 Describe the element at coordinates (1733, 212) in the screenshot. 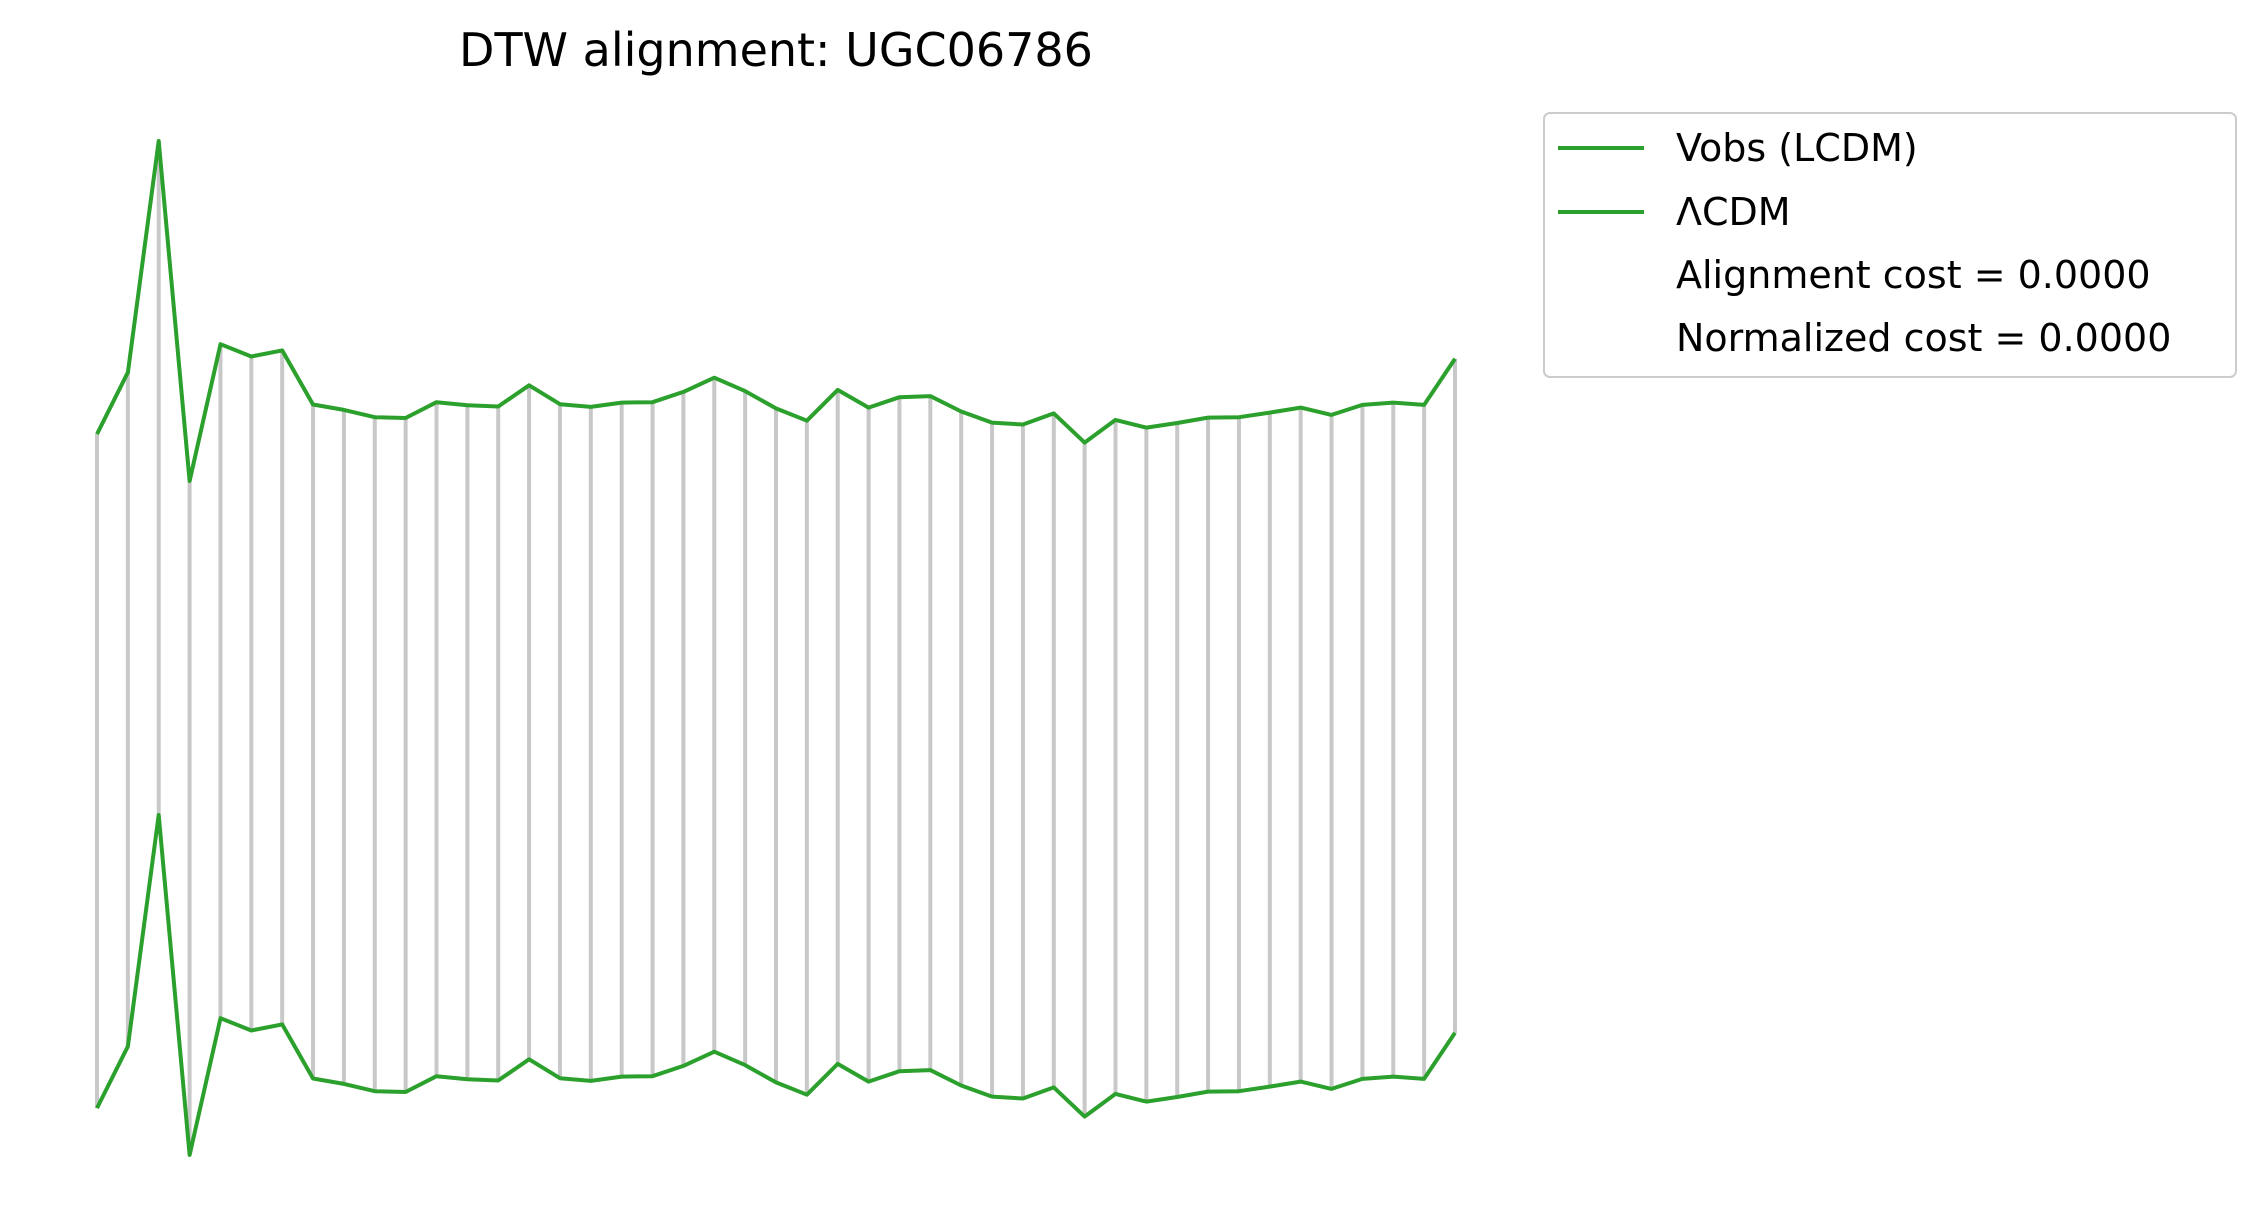

I see `legend-label-lcdm: ΛCDM` at that location.